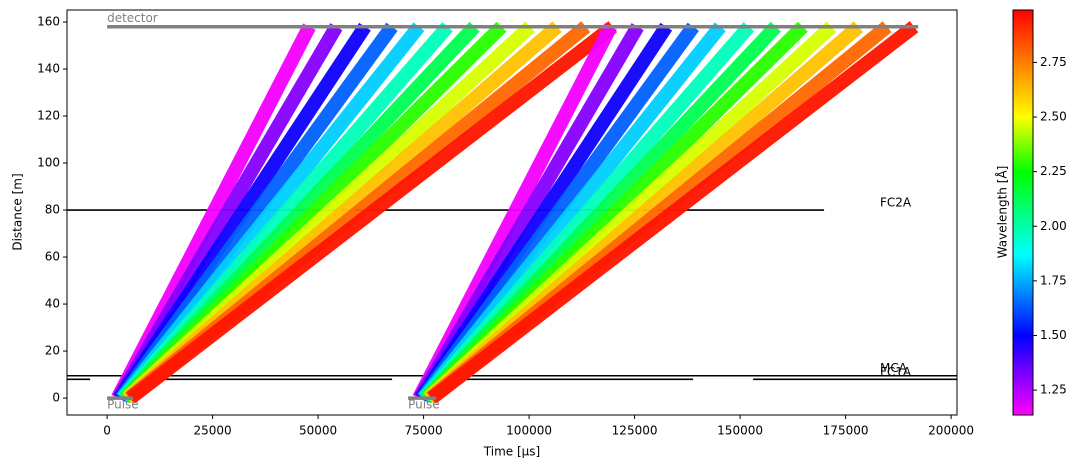 This screenshot has height=470, width=1084. What do you see at coordinates (423, 431) in the screenshot?
I see `x-tick-label: 75000` at bounding box center [423, 431].